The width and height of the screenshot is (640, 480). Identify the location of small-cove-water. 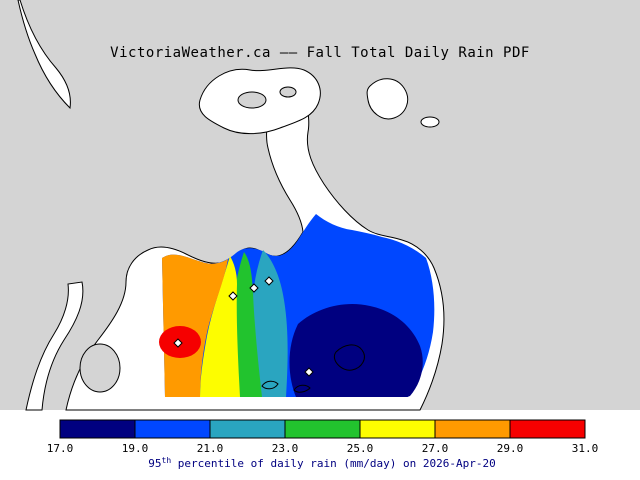
(430, 122).